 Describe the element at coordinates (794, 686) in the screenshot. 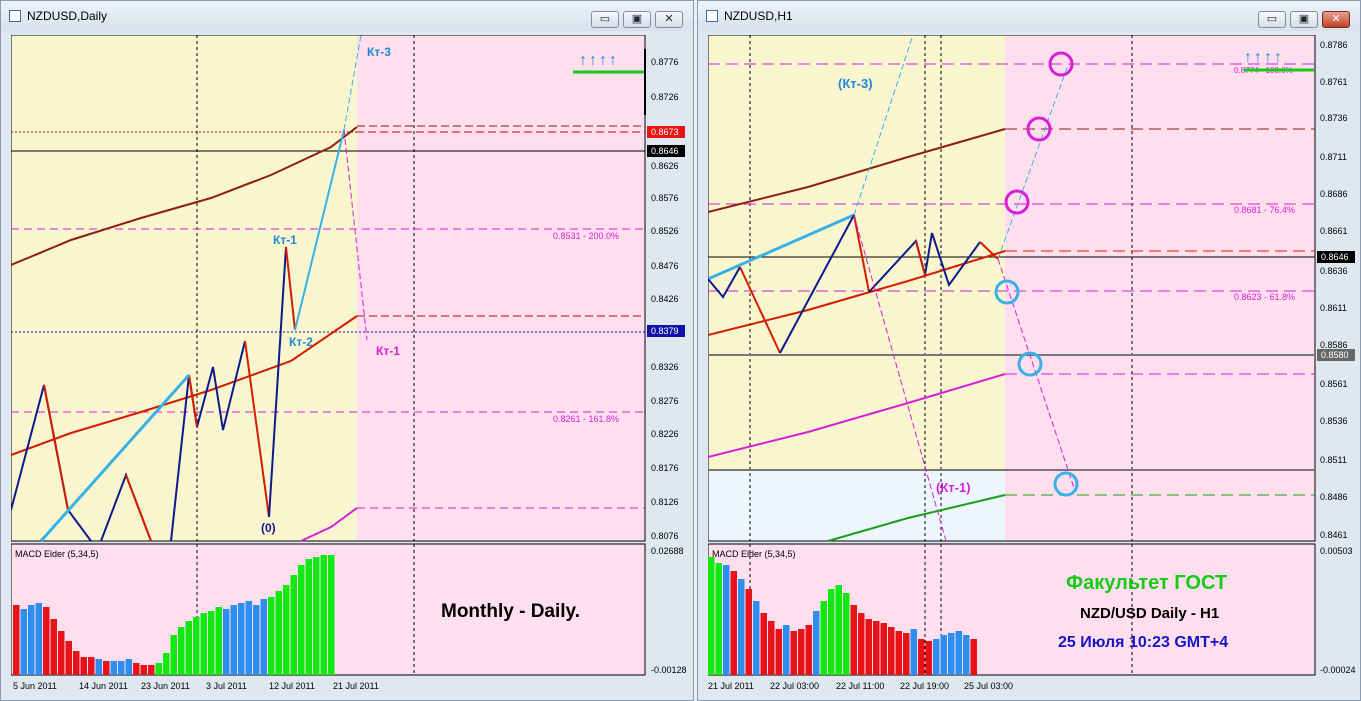

I see `svg-text: 22 Jul 03:00` at that location.